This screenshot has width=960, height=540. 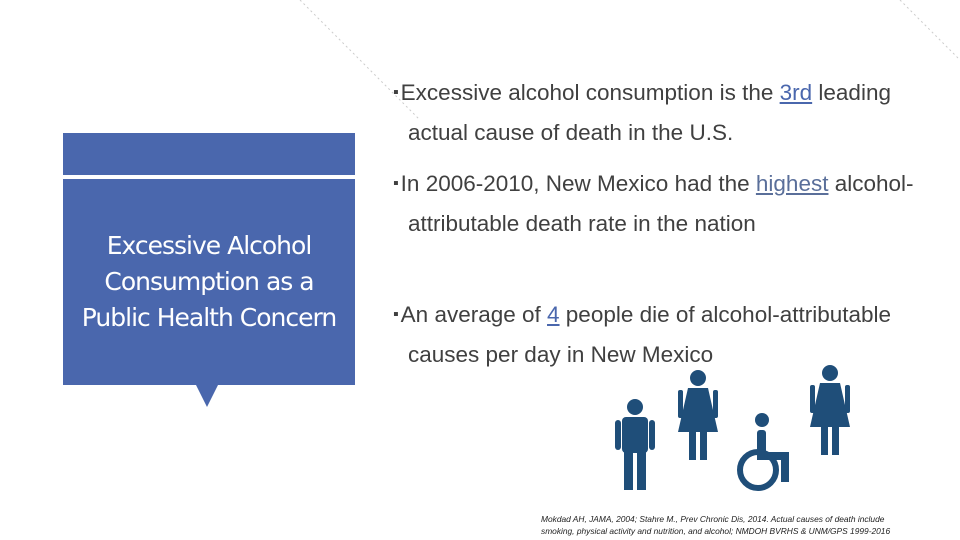 I want to click on deco-line, so click(x=929, y=30).